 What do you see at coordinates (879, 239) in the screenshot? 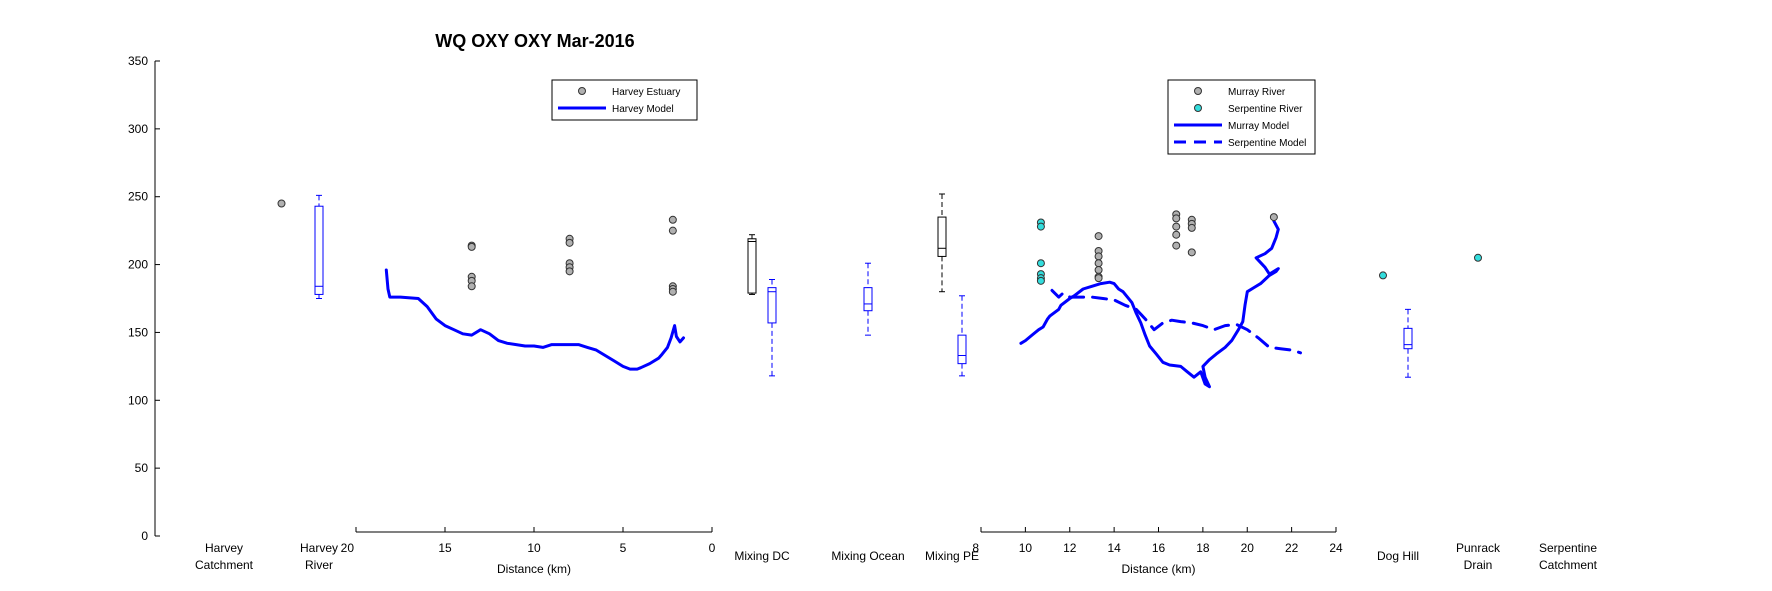
I see `category-points` at bounding box center [879, 239].